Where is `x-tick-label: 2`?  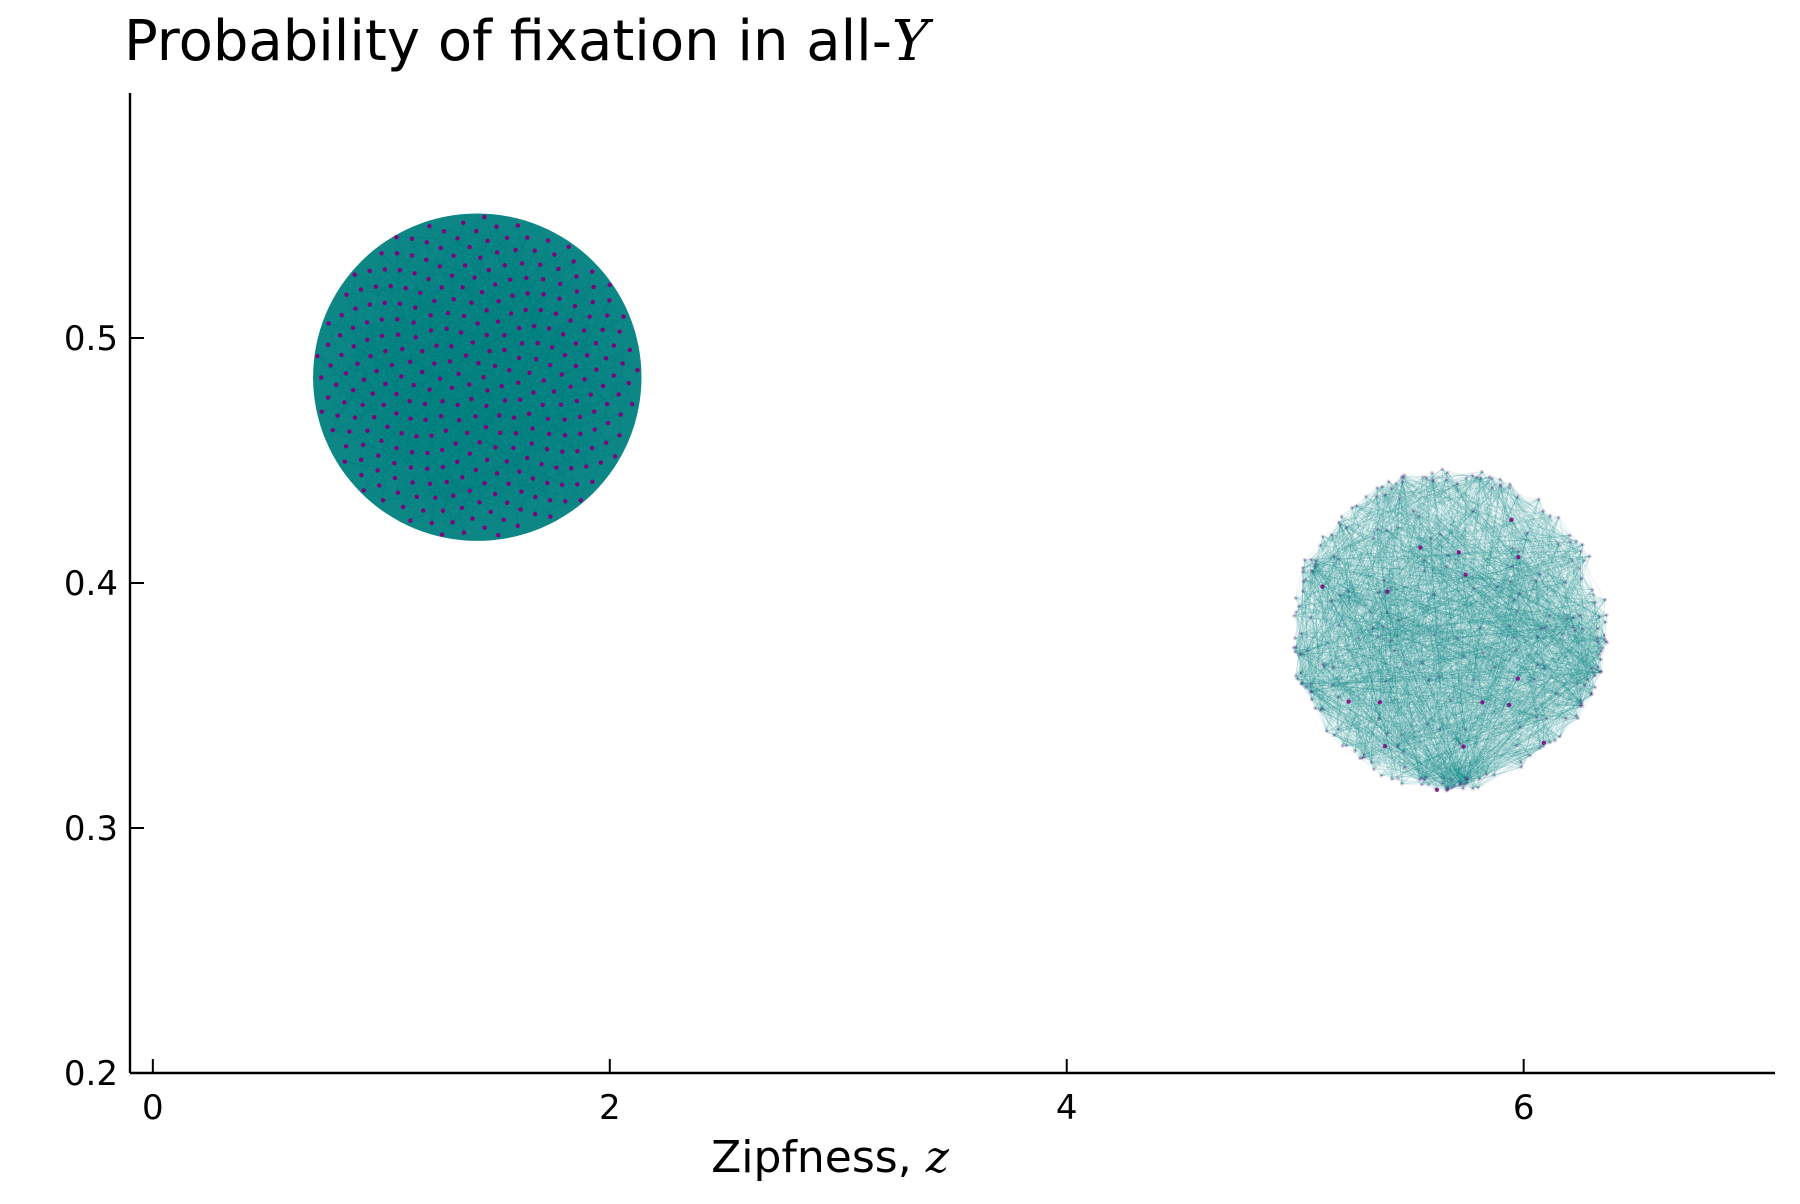
x-tick-label: 2 is located at coordinates (610, 1108).